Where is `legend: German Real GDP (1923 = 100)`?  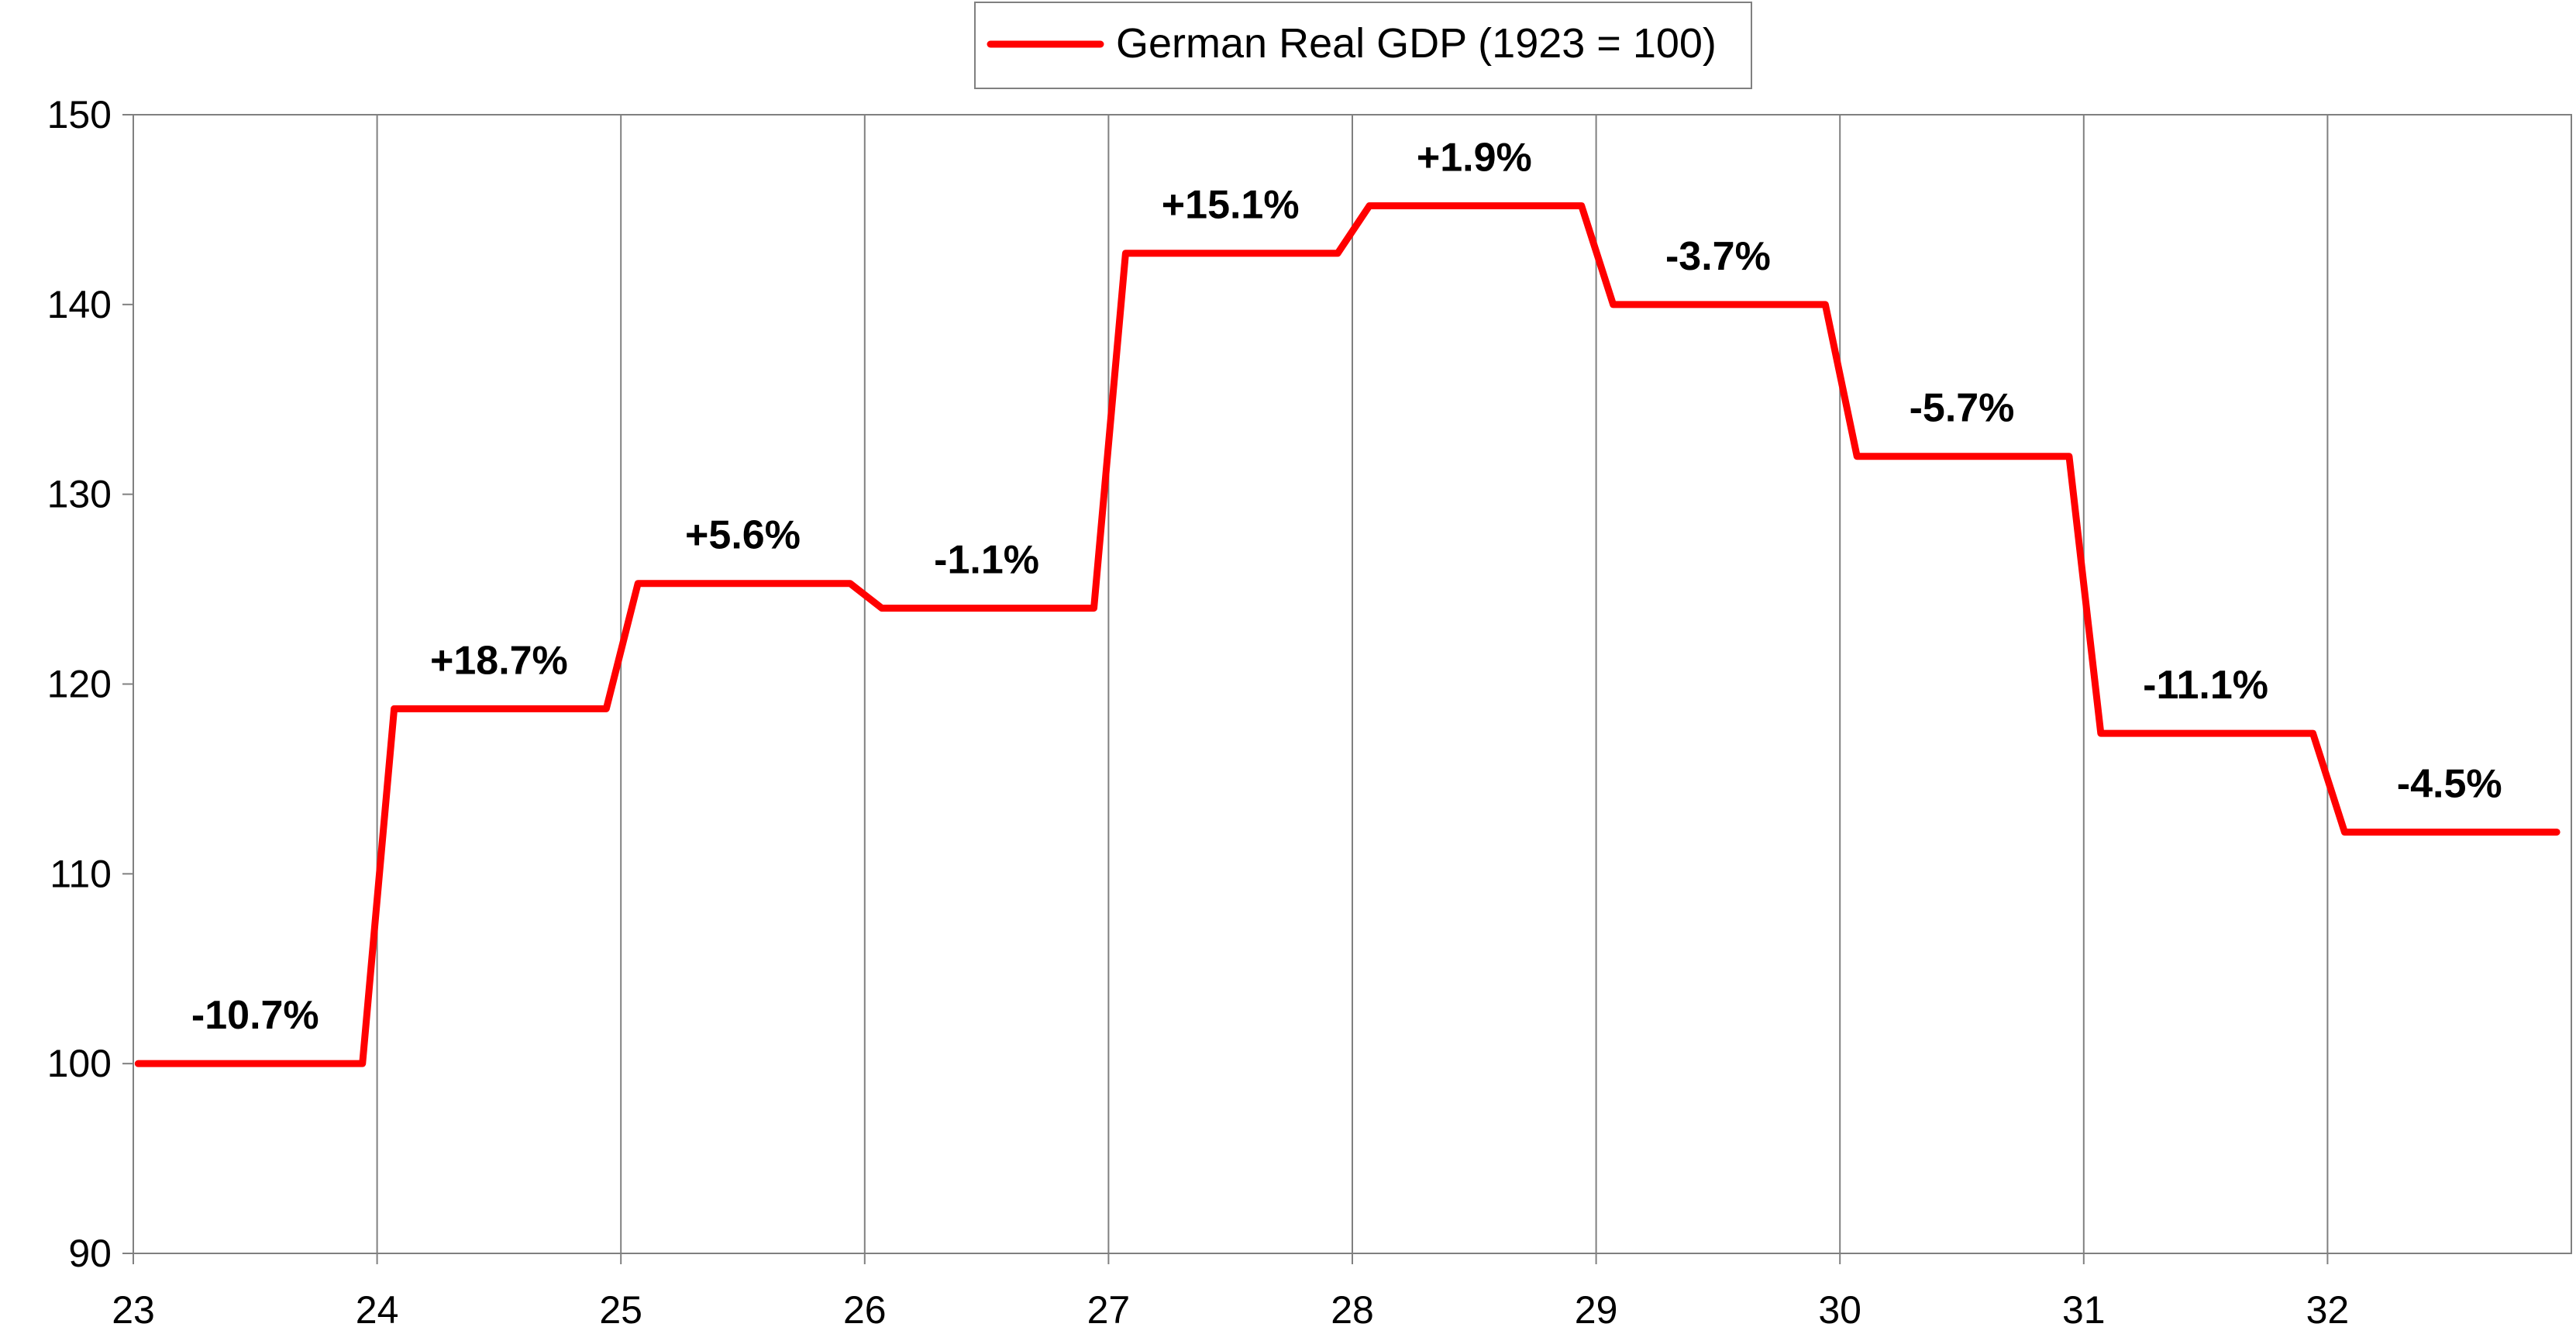 legend: German Real GDP (1923 = 100) is located at coordinates (1363, 45).